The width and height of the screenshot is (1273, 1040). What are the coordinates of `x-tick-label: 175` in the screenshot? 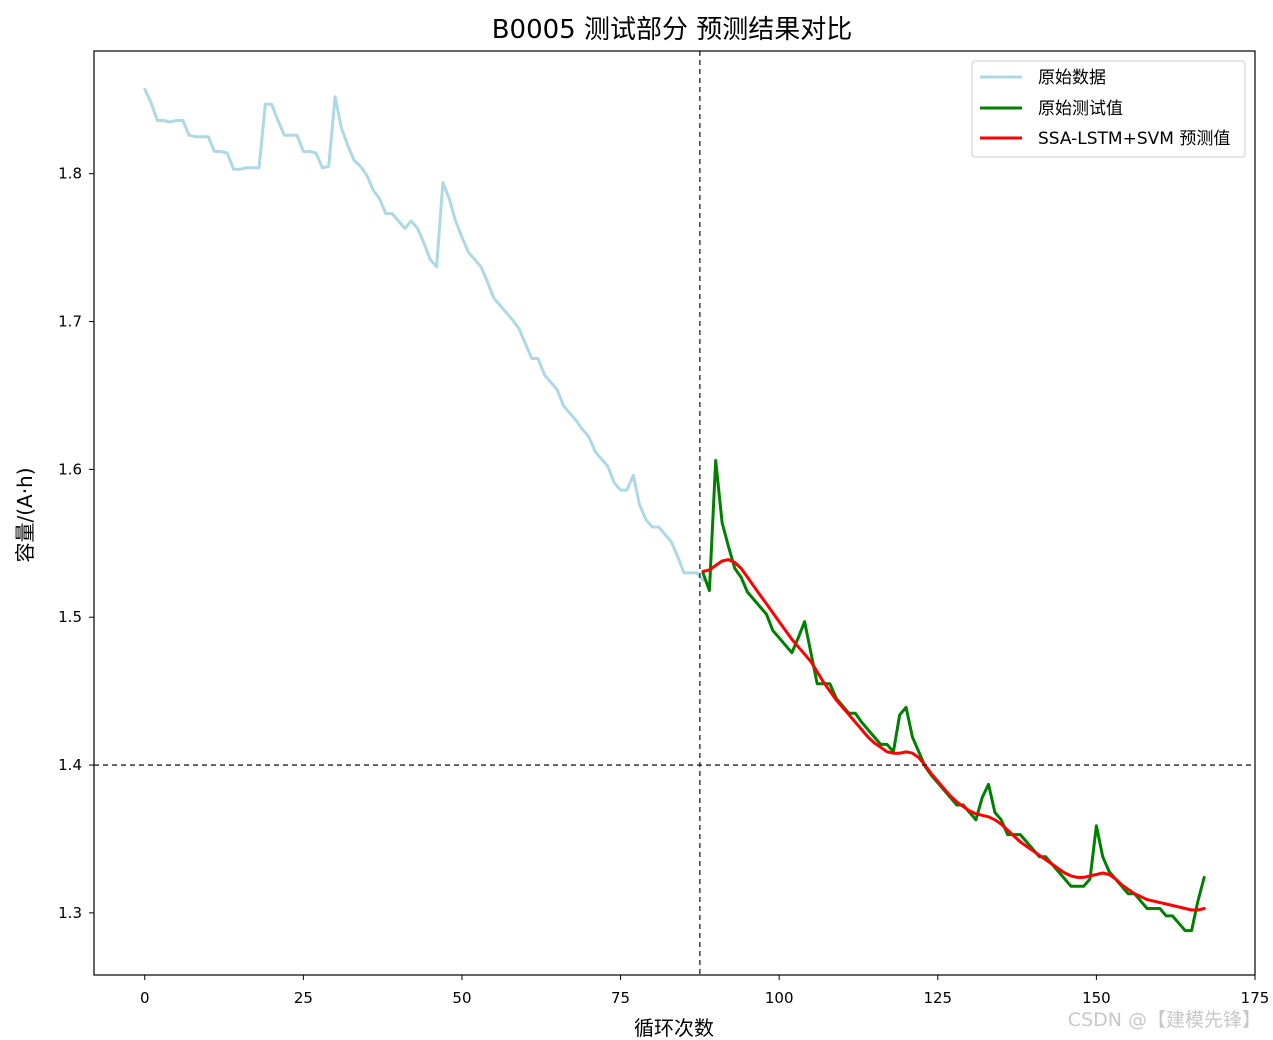 It's located at (1255, 998).